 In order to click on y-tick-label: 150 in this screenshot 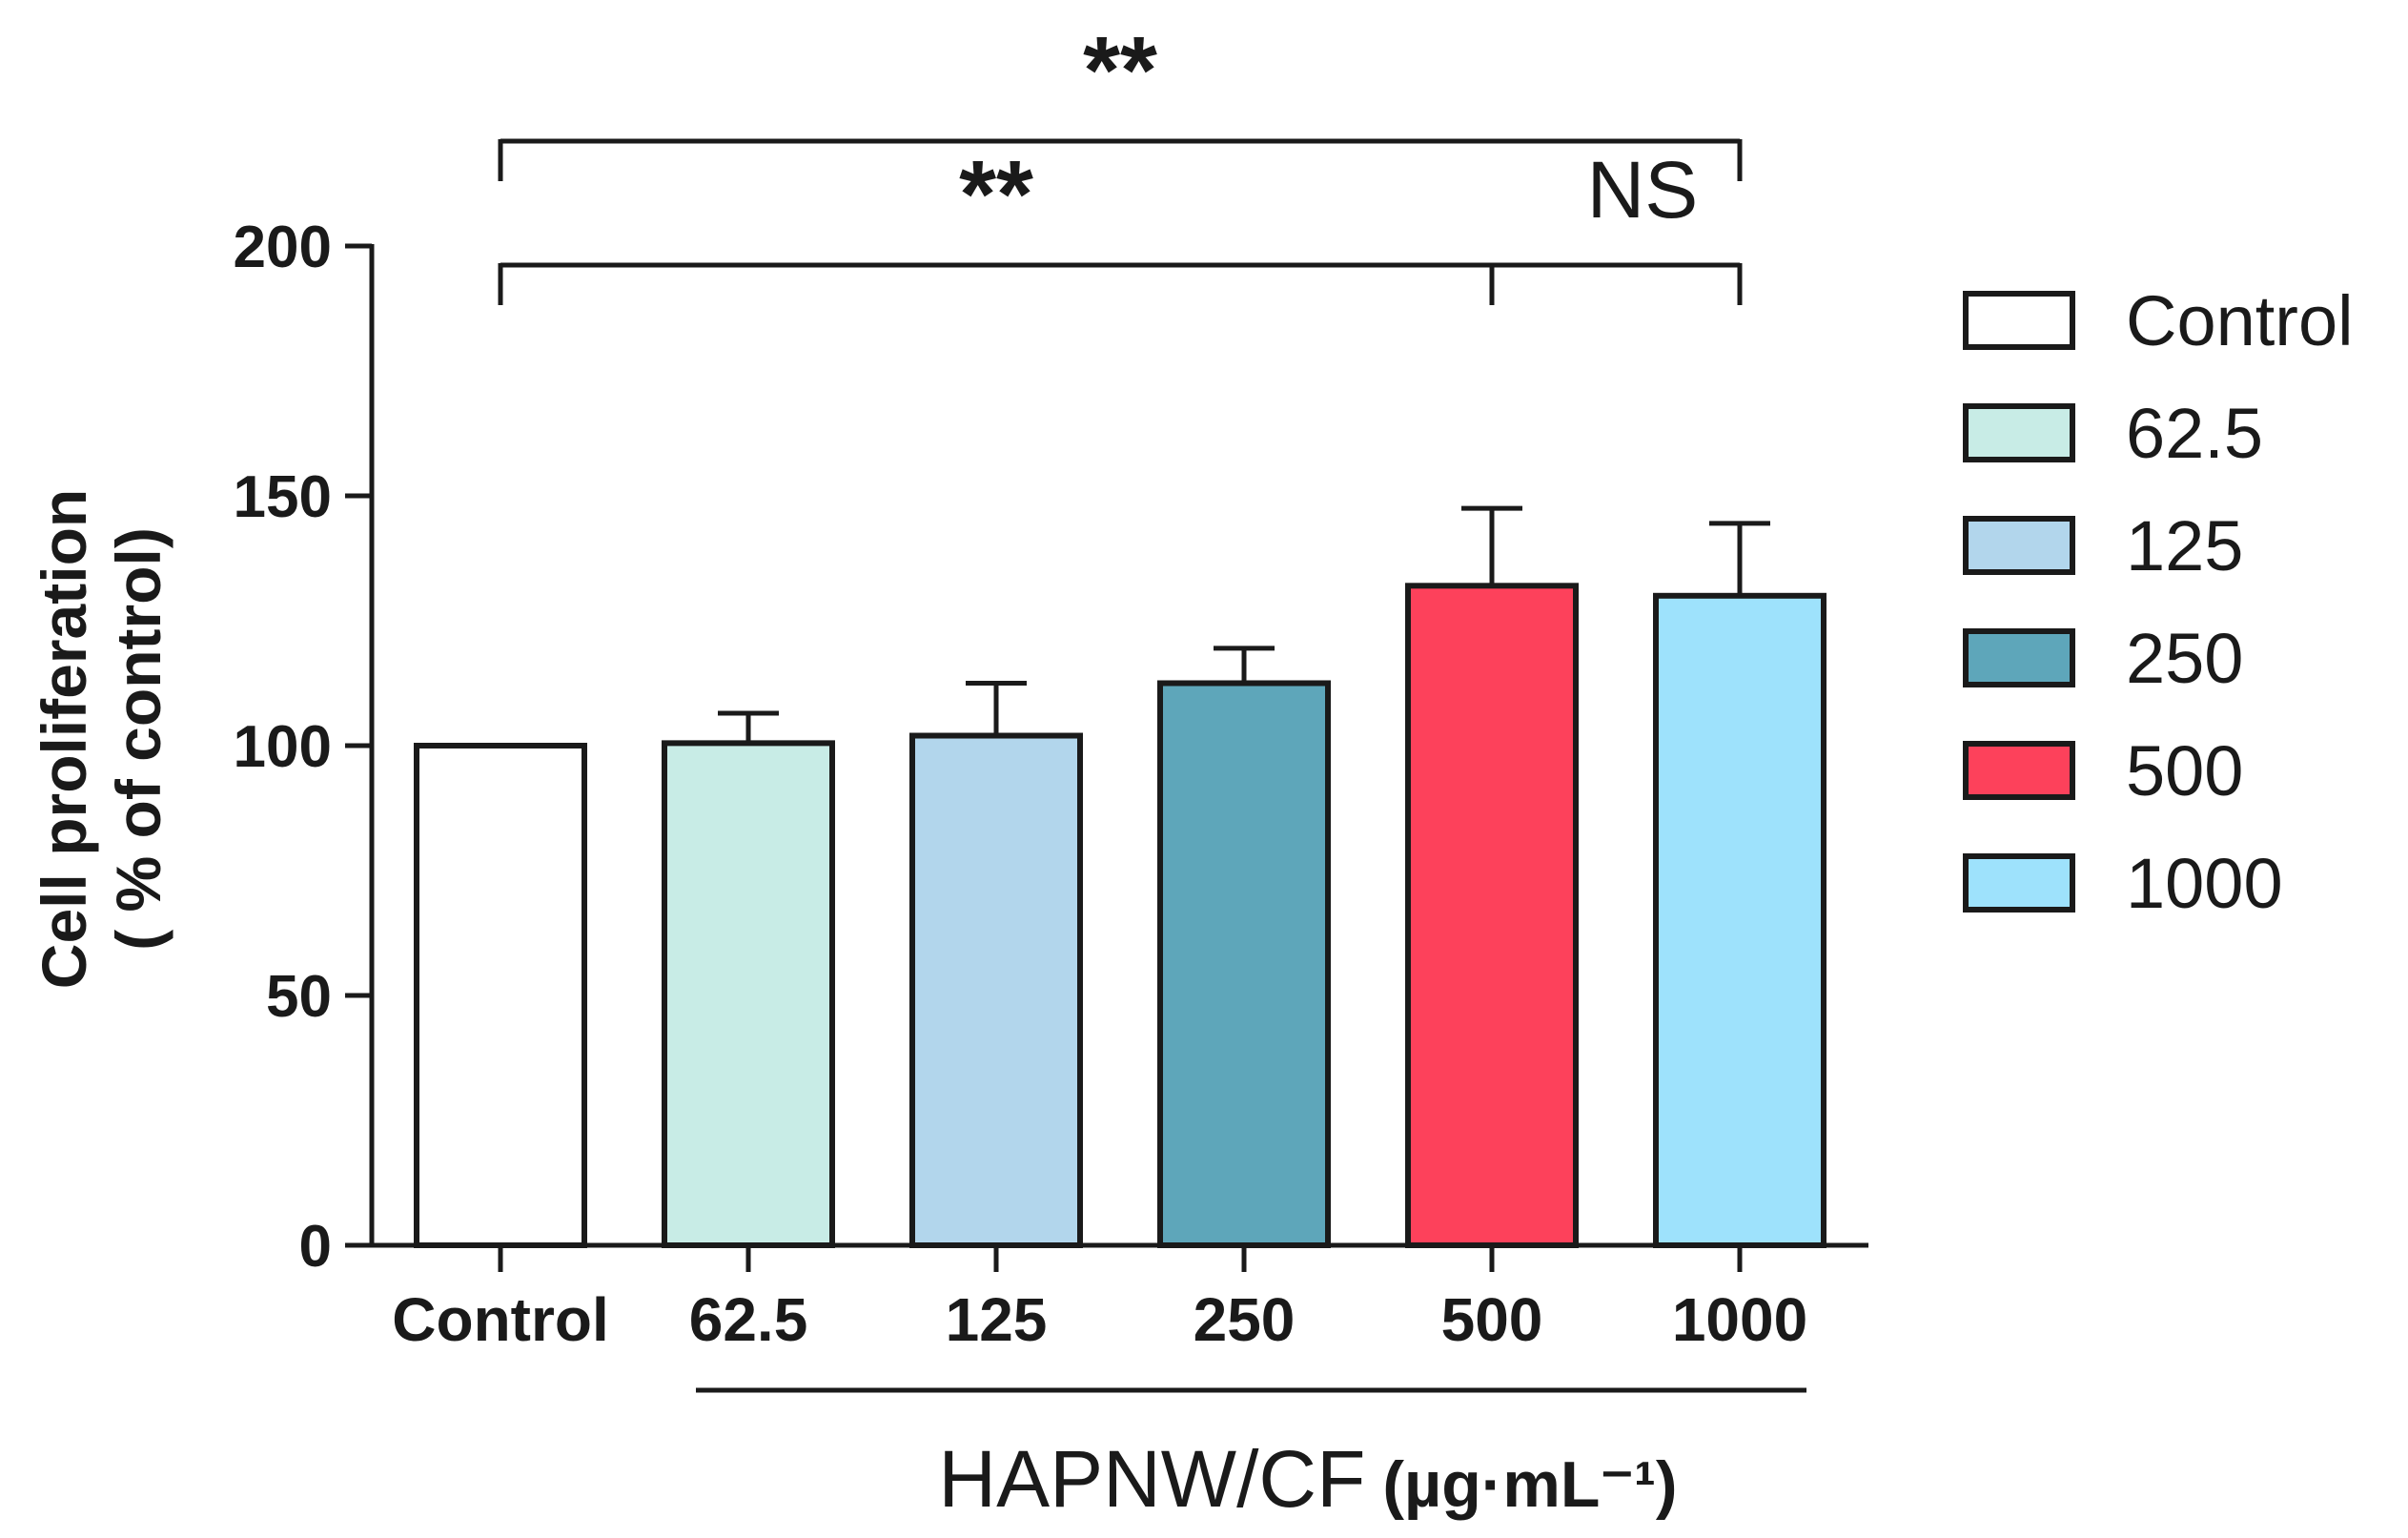, I will do `click(283, 497)`.